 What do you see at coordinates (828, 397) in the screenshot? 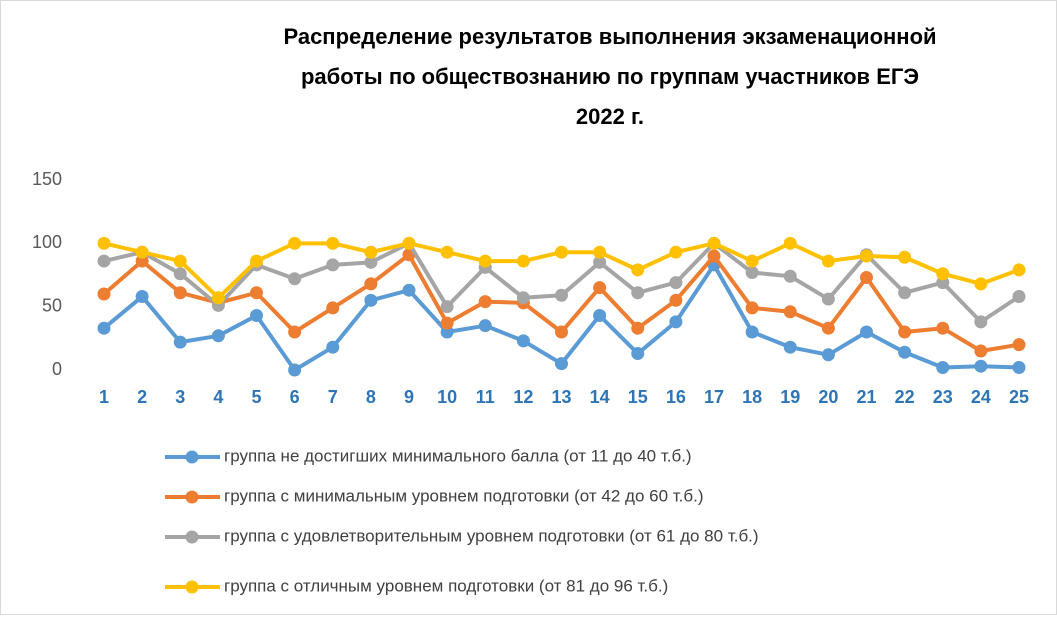
I see `x-tick-label: 20` at bounding box center [828, 397].